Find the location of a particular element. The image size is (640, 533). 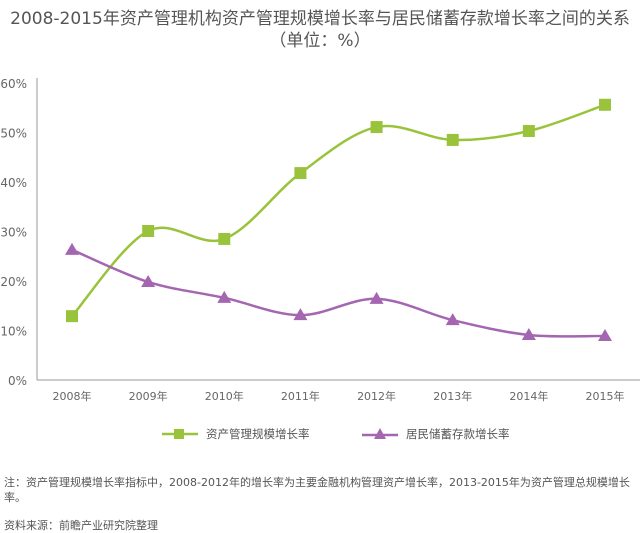

x-tick-label: 2015年 is located at coordinates (605, 396).